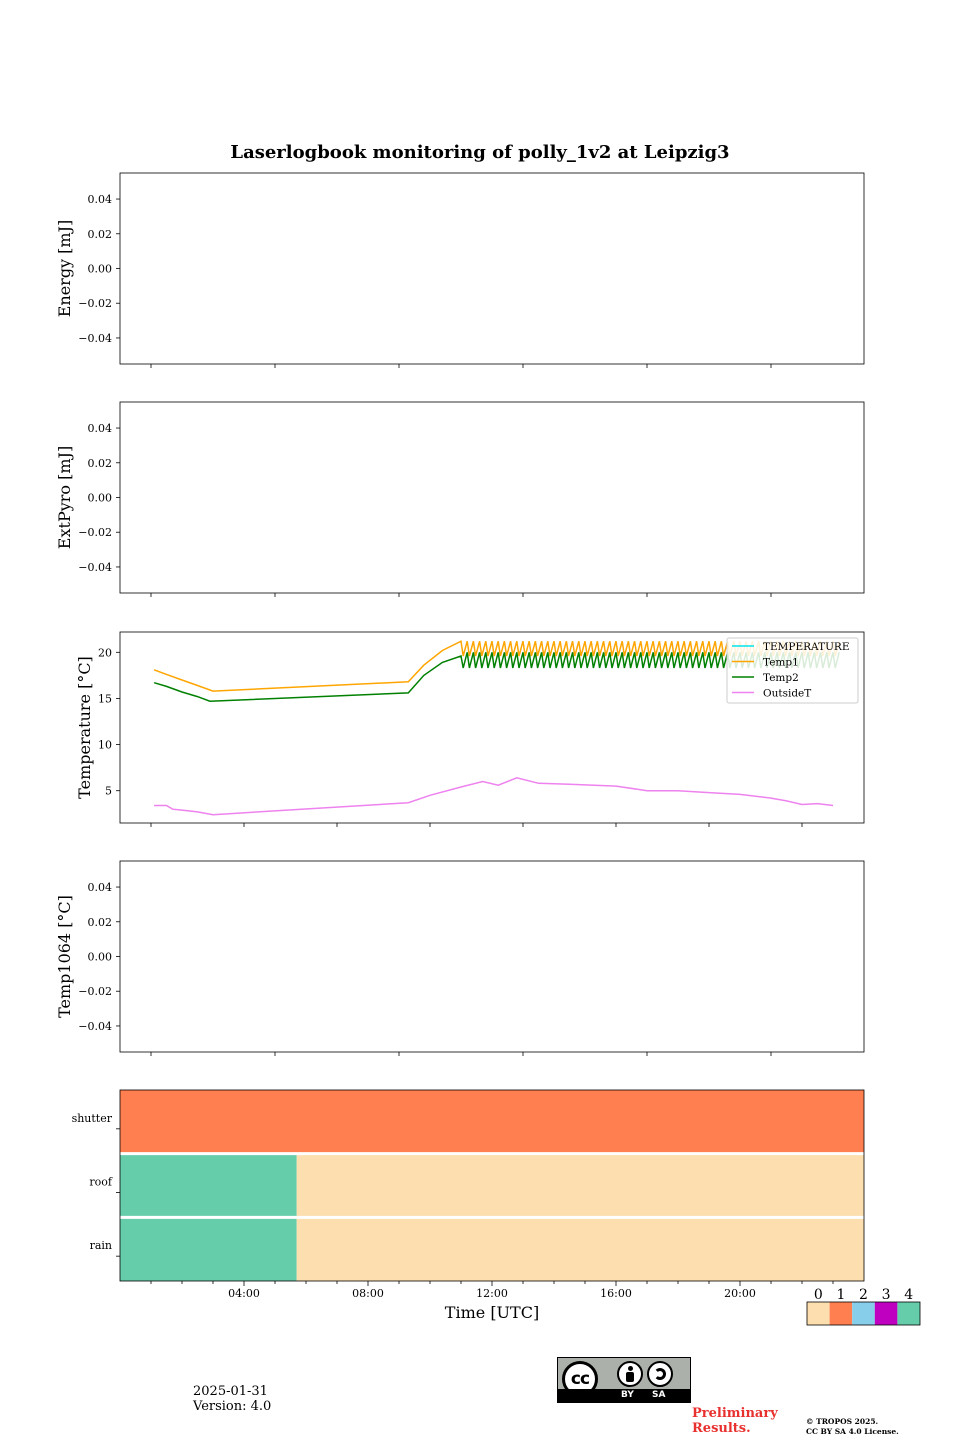 The width and height of the screenshot is (960, 1440). Describe the element at coordinates (230, 1391) in the screenshot. I see `footer-date: 2025-01-31` at that location.